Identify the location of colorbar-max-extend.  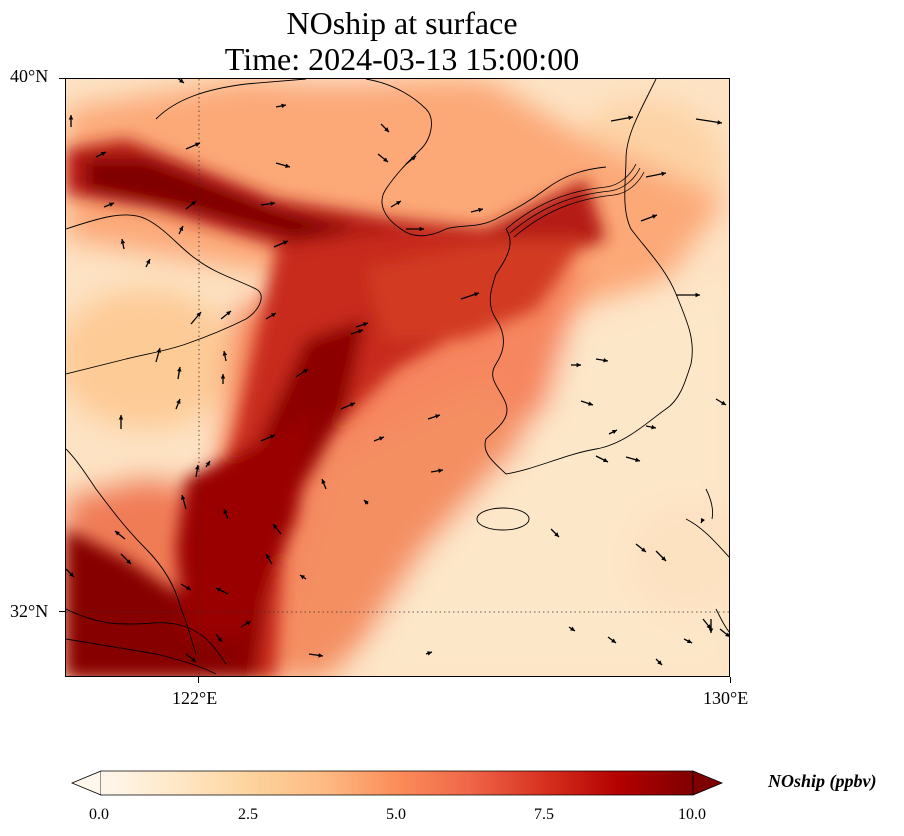
(708, 783).